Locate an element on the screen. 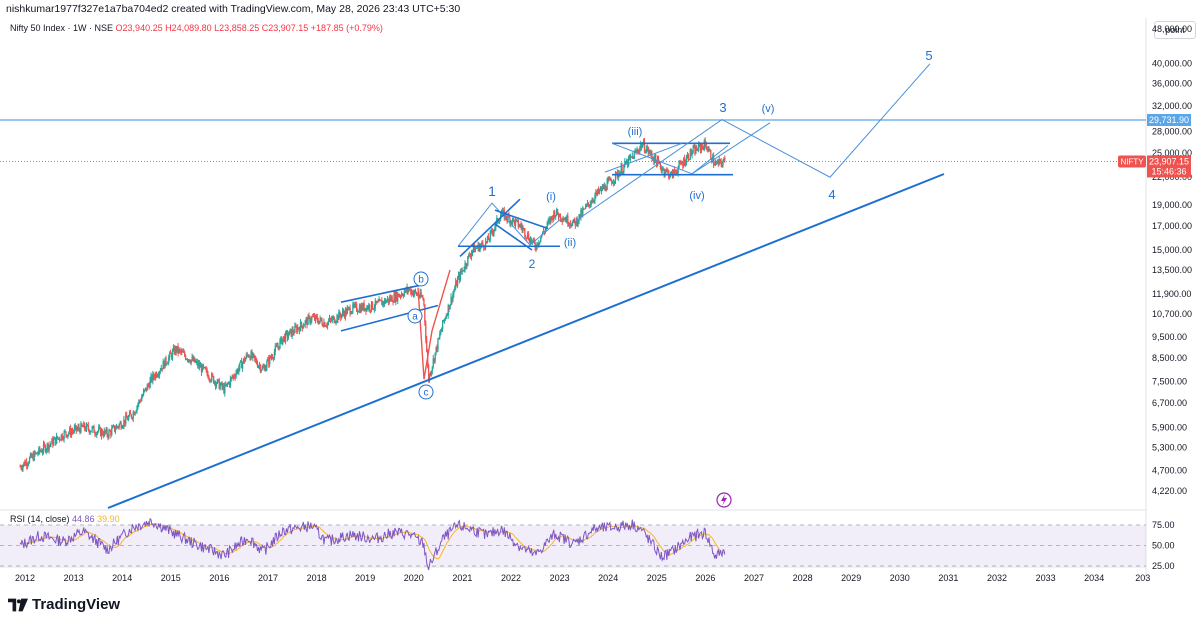 The image size is (1200, 627). wave-label: 2 is located at coordinates (532, 264).